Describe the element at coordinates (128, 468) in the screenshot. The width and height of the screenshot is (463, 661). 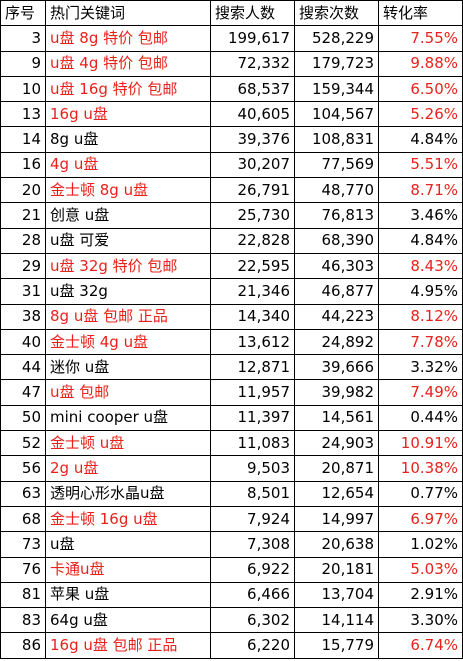
I see `row-keyword: 2g u盘` at that location.